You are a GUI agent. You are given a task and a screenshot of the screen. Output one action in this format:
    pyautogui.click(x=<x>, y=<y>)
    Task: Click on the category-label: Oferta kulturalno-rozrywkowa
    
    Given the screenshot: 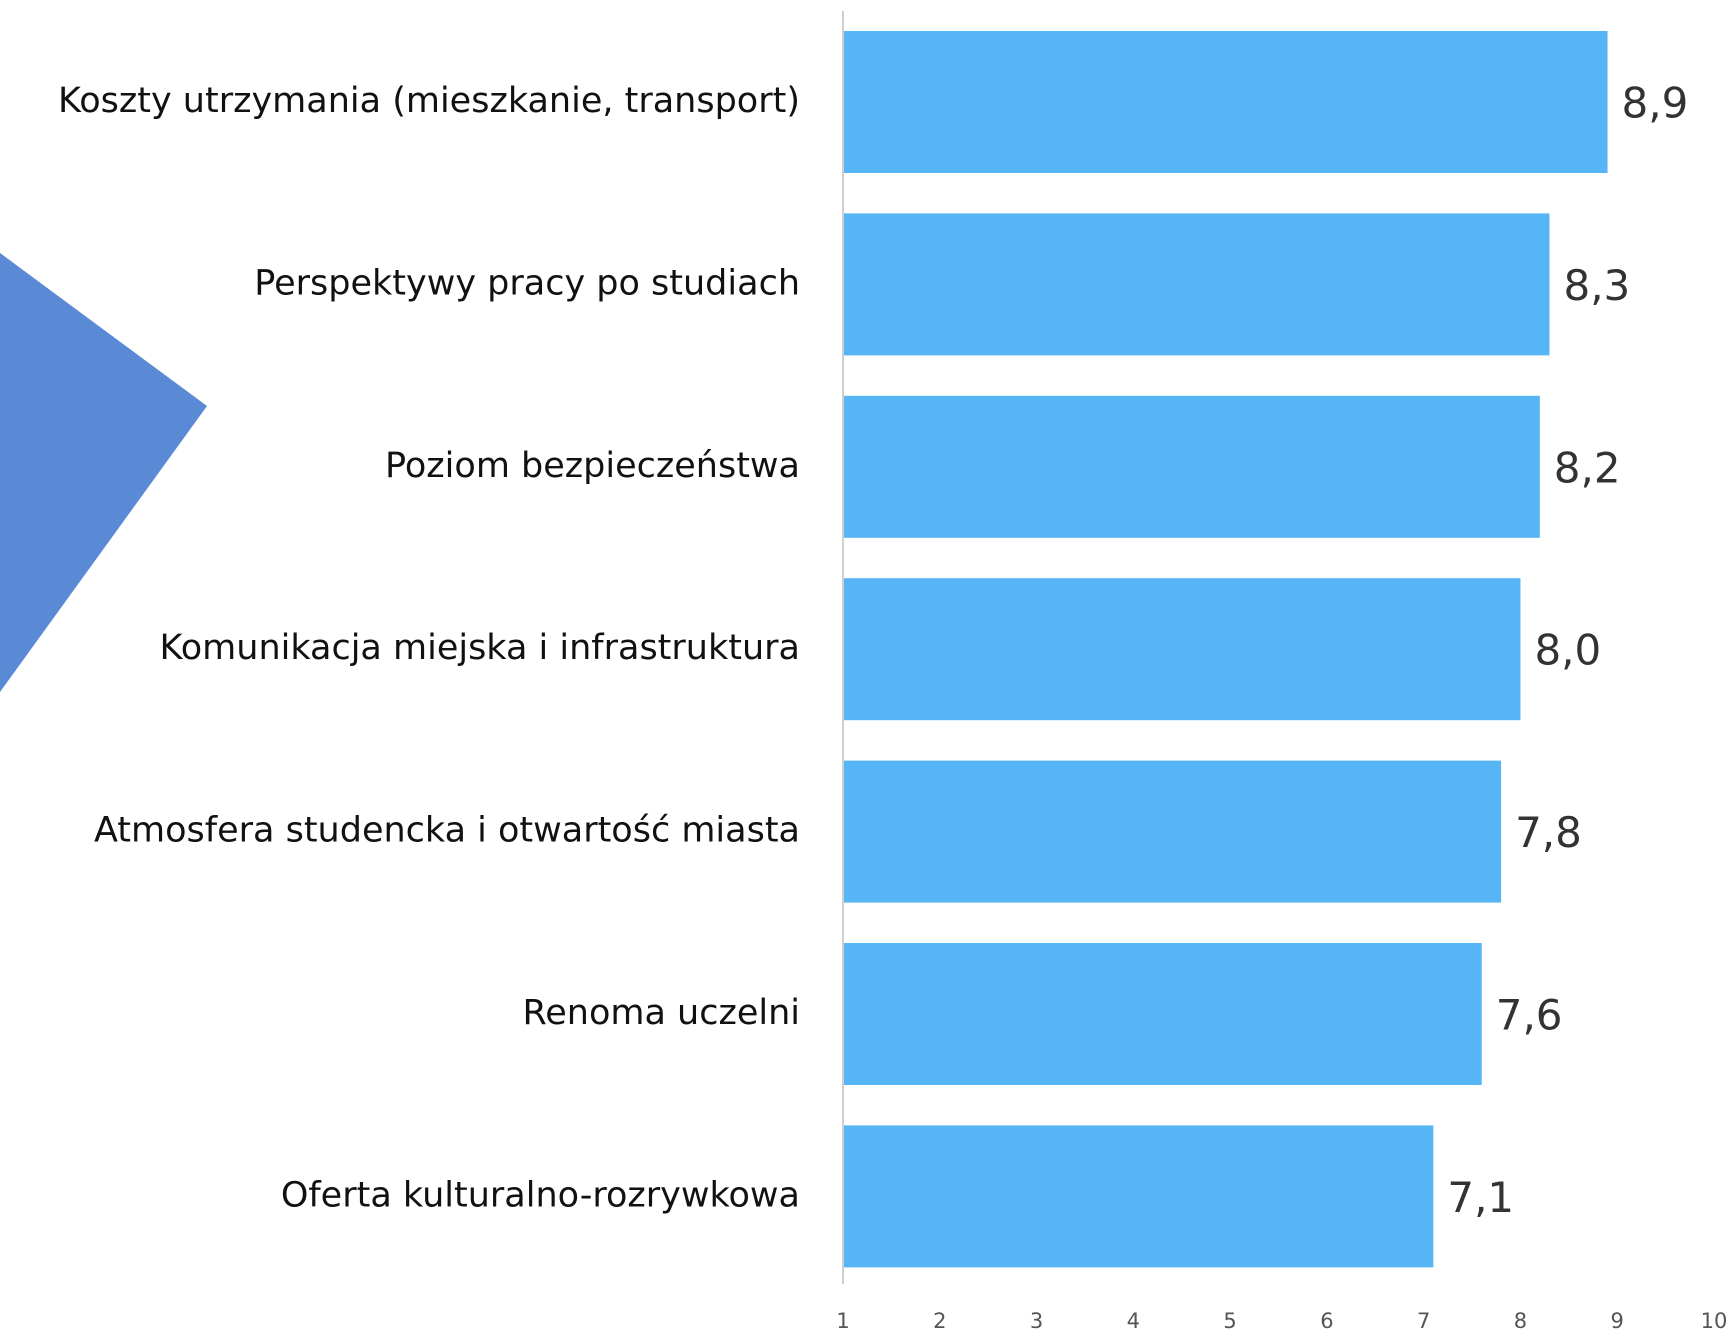 What is the action you would take?
    pyautogui.click(x=540, y=1195)
    